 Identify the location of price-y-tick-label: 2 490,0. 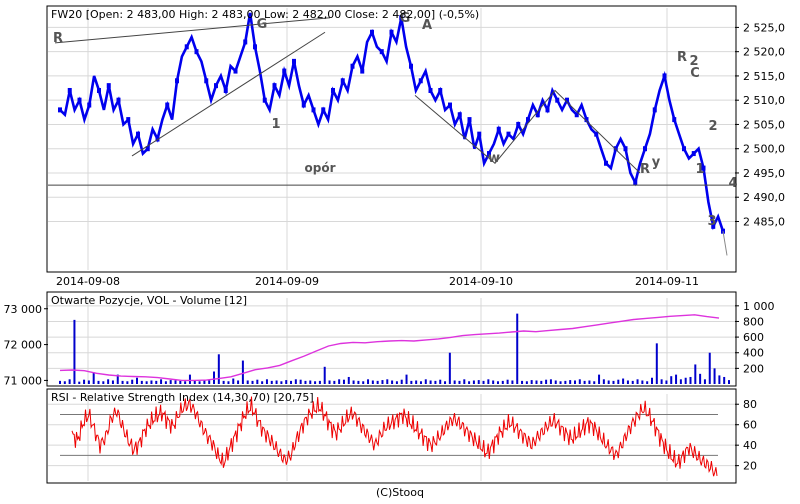
(764, 197).